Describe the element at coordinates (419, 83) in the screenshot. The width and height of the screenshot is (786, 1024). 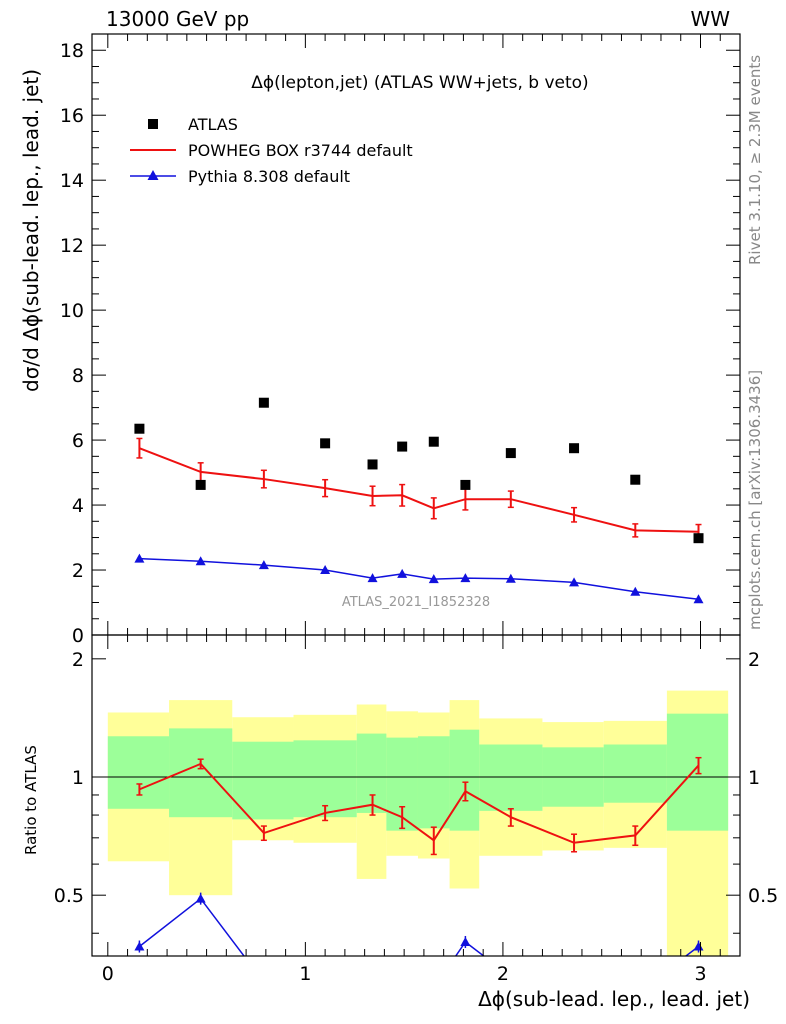
I see `chart-title: Δϕ(lepton,jet) (ATLAS WW+jets, b veto)` at that location.